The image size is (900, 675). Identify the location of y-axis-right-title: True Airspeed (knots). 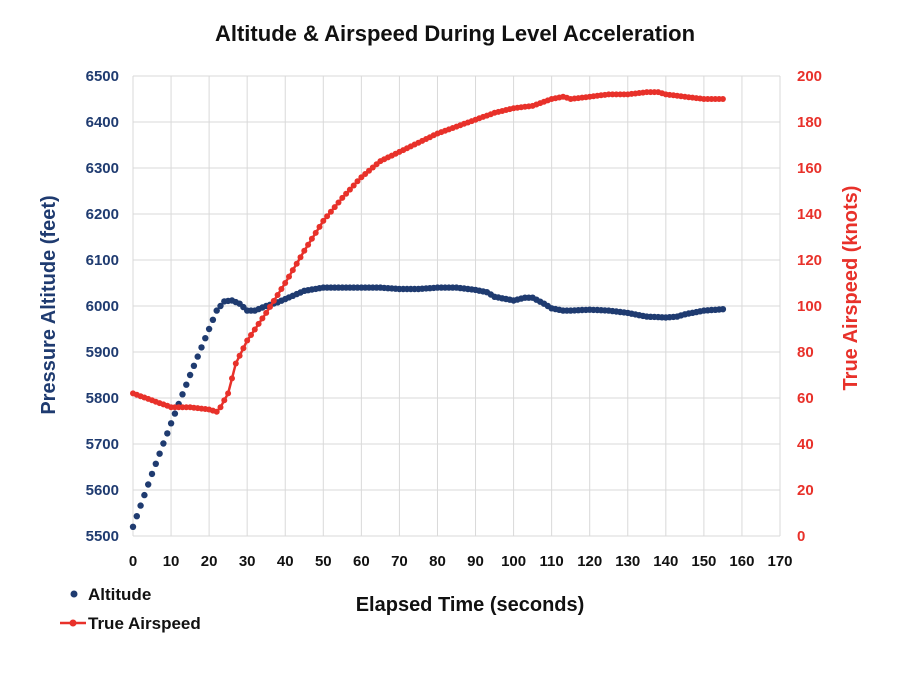
(851, 288).